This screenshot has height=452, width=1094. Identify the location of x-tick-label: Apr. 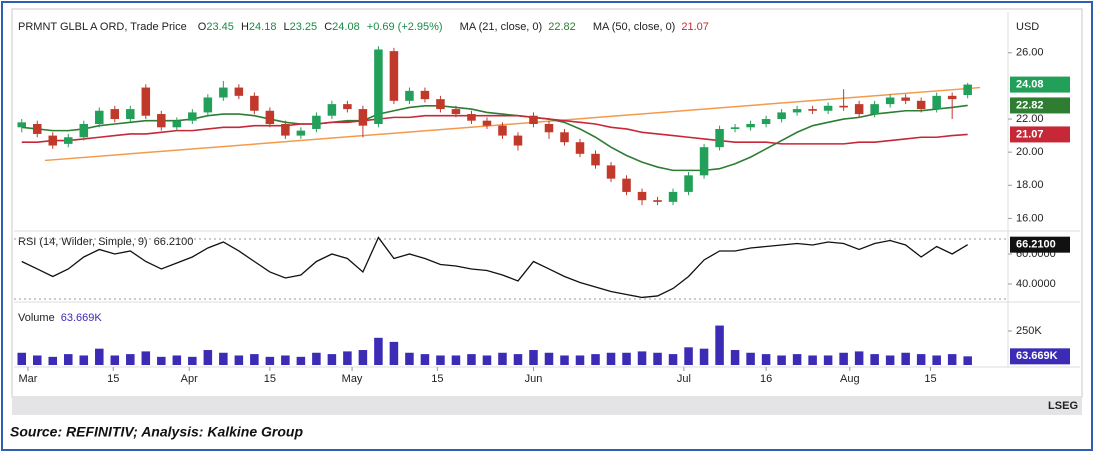
(189, 379).